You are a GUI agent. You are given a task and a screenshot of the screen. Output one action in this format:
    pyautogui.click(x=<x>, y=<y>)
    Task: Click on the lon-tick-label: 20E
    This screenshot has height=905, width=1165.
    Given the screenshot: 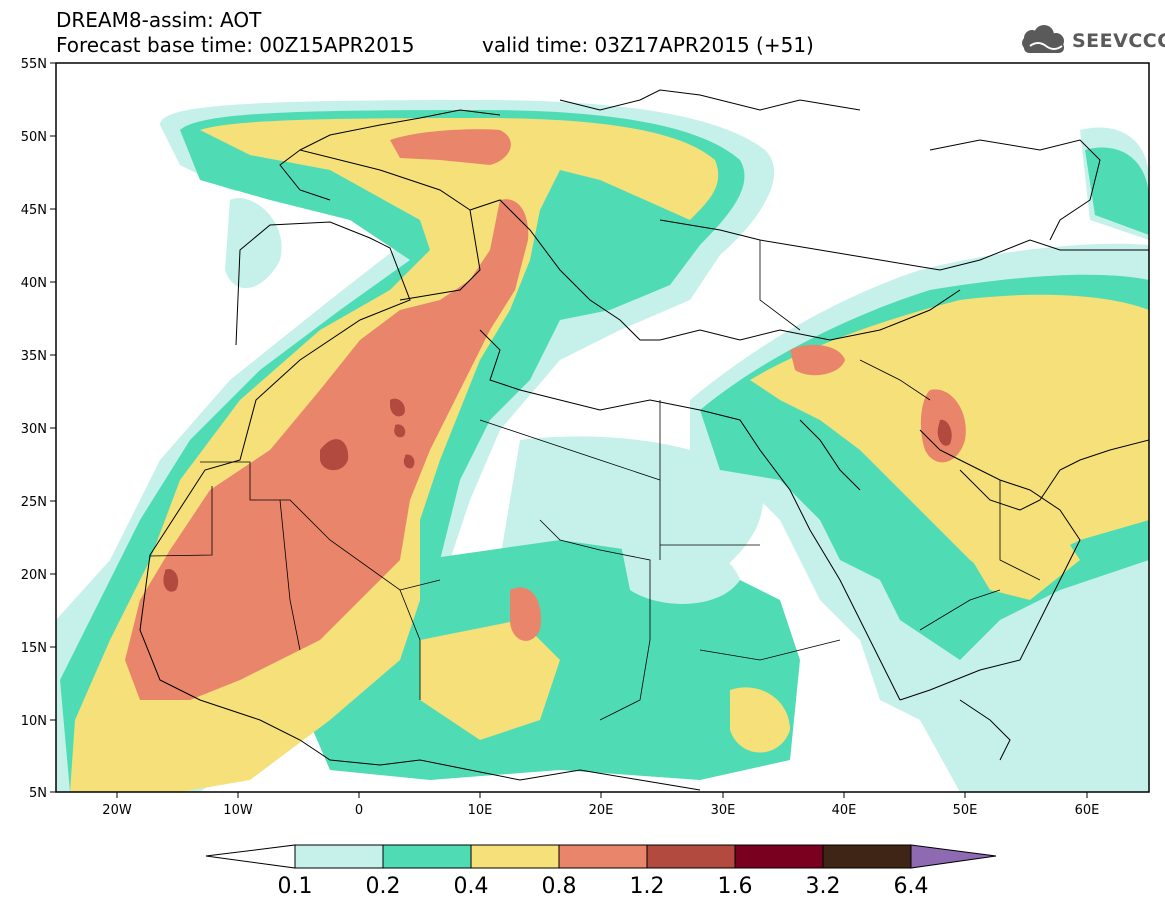 What is the action you would take?
    pyautogui.click(x=601, y=810)
    